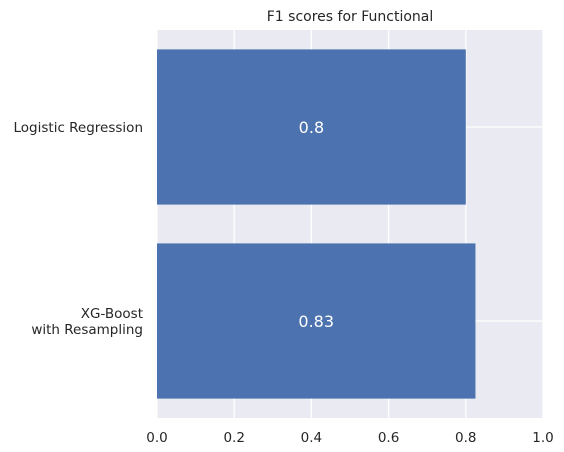  I want to click on y-category-label: Logistic Regression, so click(79, 128).